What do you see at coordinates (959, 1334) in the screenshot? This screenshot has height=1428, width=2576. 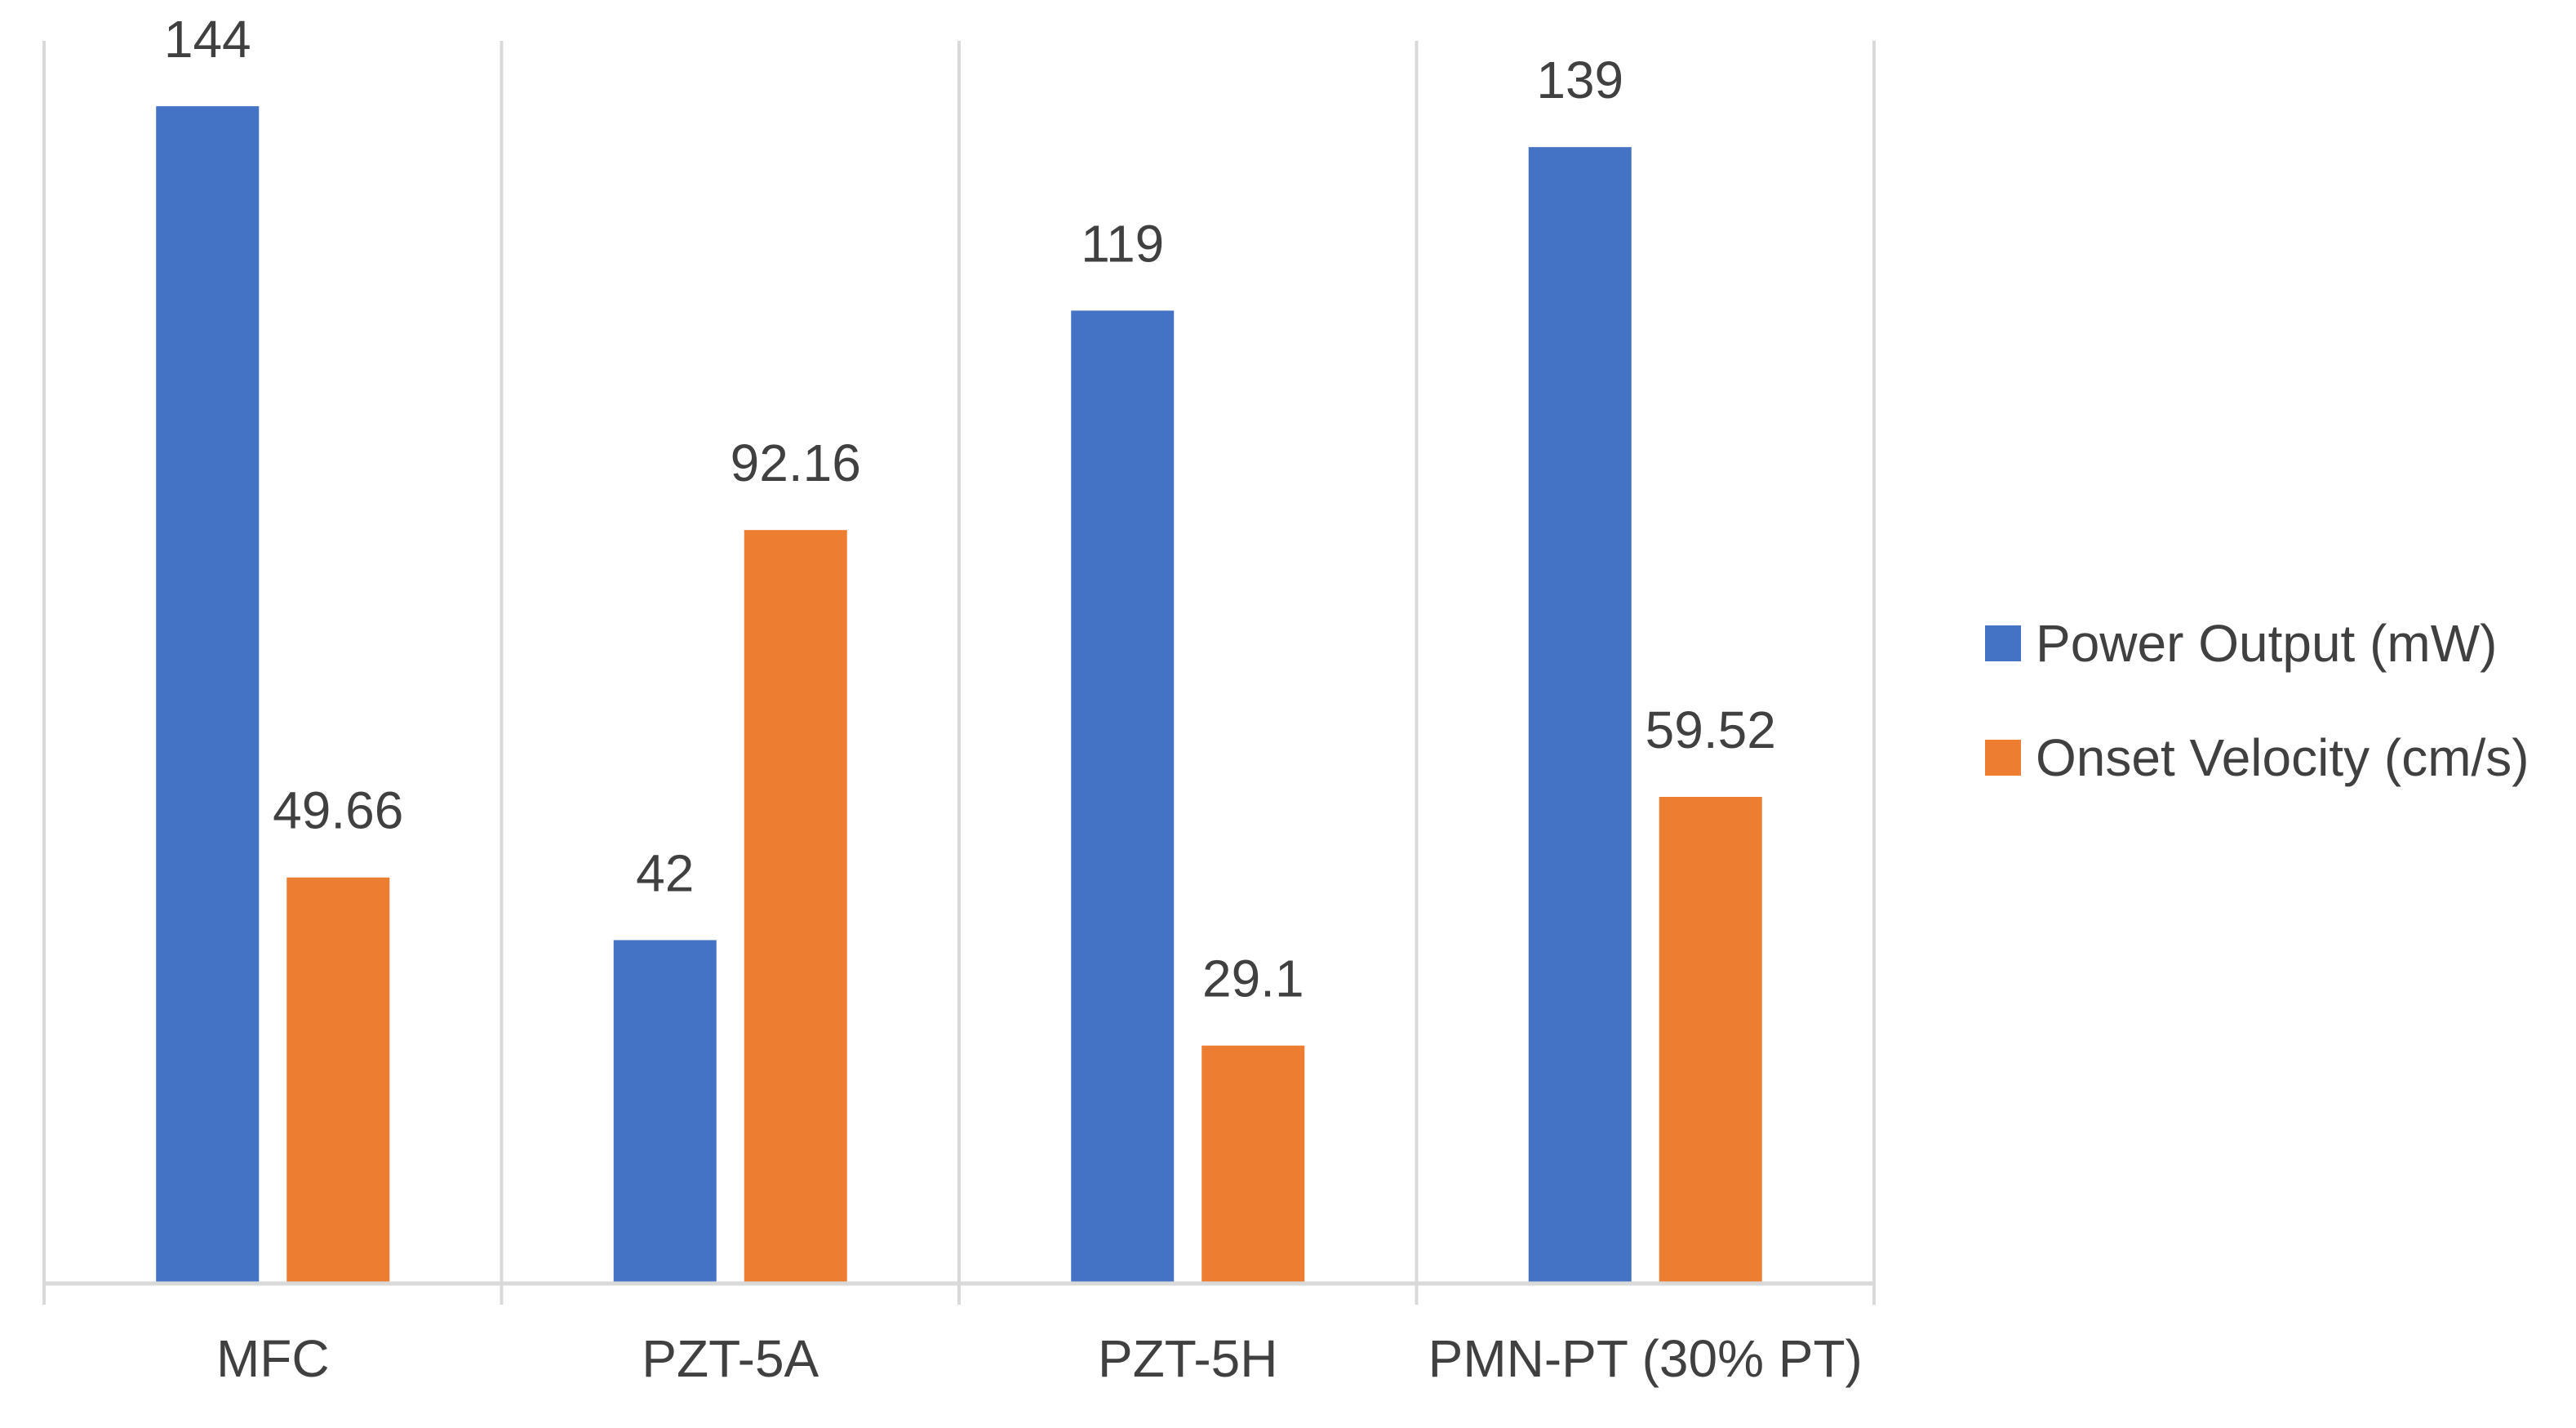 I see `x-axis: MFC PZT-5A PZT-5H PMN-PT (30% PT)` at bounding box center [959, 1334].